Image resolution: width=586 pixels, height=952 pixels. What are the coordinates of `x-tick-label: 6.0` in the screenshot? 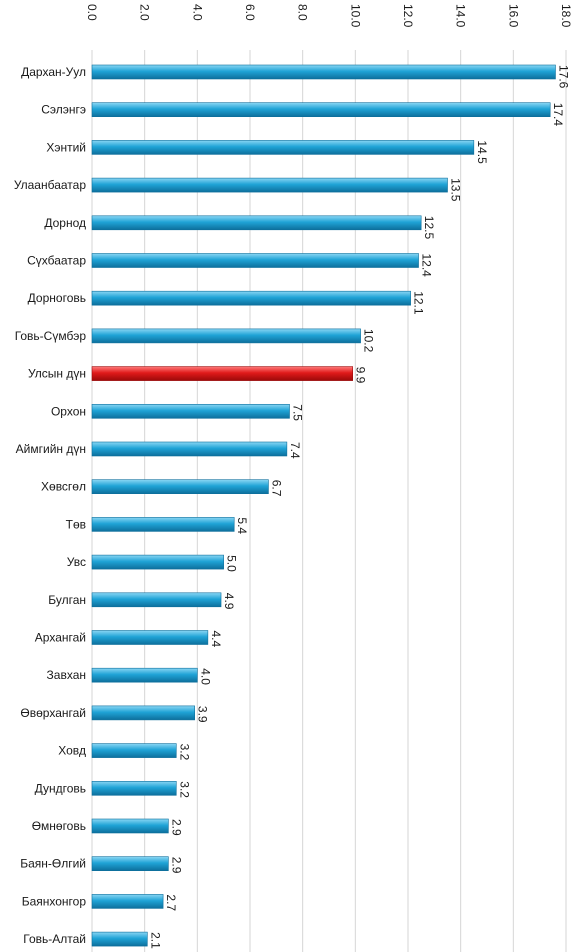 It's located at (250, 12).